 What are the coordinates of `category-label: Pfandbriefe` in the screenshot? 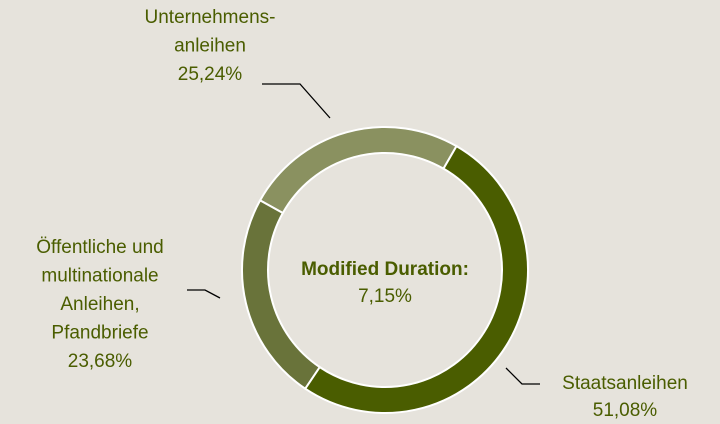 It's located at (99, 333).